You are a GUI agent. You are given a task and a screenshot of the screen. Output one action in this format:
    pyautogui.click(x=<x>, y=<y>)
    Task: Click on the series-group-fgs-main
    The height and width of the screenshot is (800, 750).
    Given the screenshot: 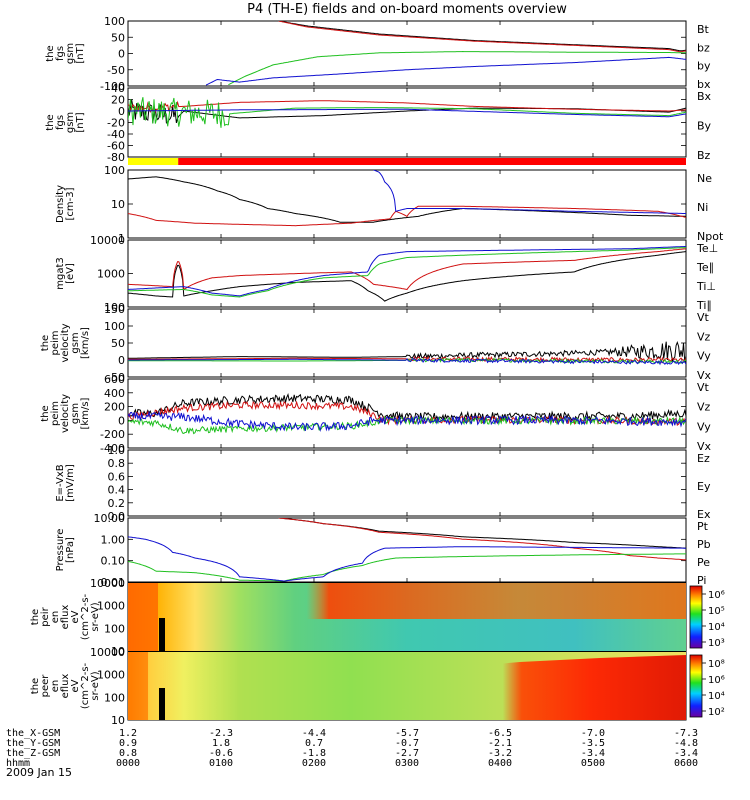 What is the action you would take?
    pyautogui.click(x=445, y=53)
    